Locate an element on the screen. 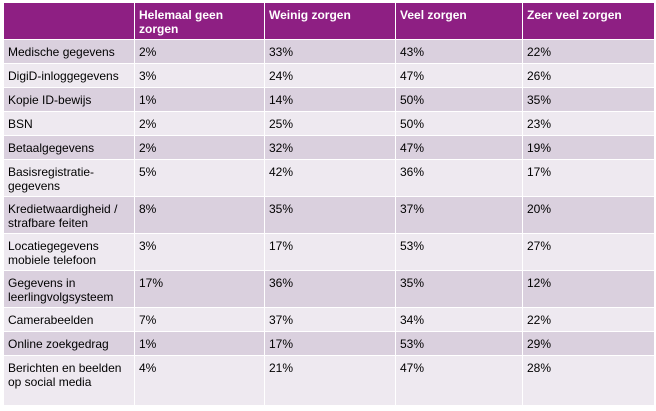 The width and height of the screenshot is (656, 411). value-cell: 14% is located at coordinates (330, 99).